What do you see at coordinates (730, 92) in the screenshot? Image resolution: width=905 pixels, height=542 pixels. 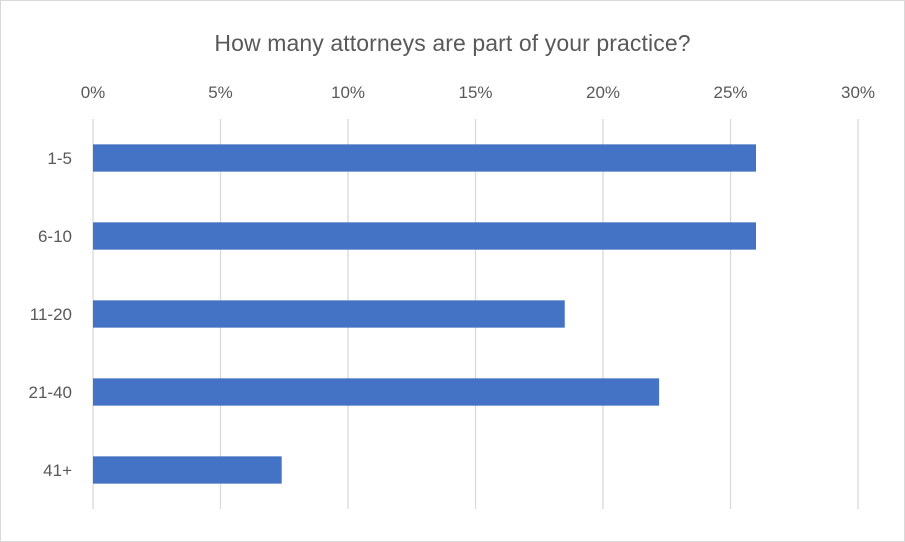 I see `x-tick-label: 25%` at bounding box center [730, 92].